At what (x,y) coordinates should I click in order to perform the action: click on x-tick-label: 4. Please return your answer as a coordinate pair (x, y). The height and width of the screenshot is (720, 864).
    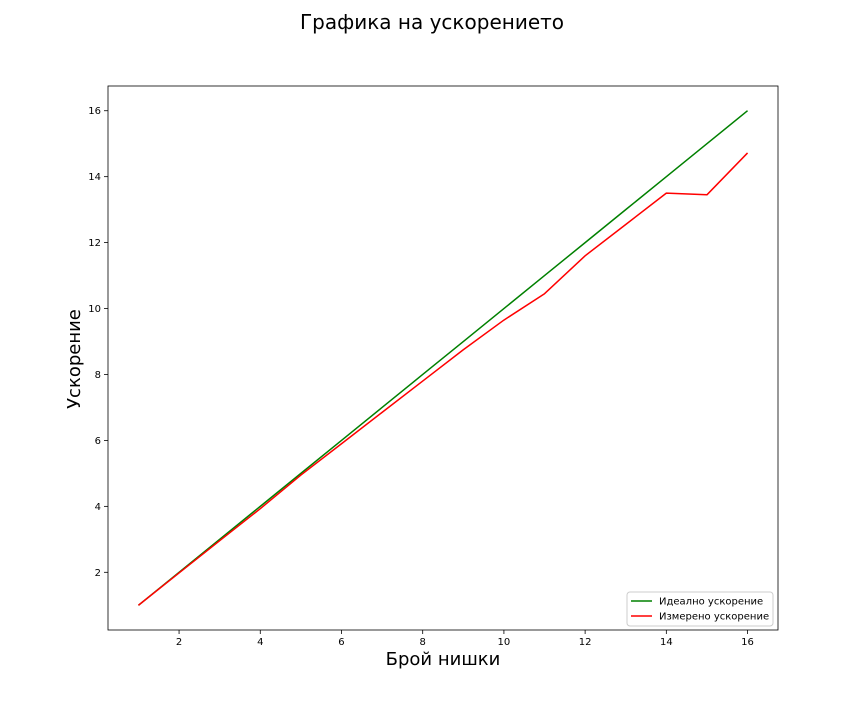
    Looking at the image, I should click on (260, 642).